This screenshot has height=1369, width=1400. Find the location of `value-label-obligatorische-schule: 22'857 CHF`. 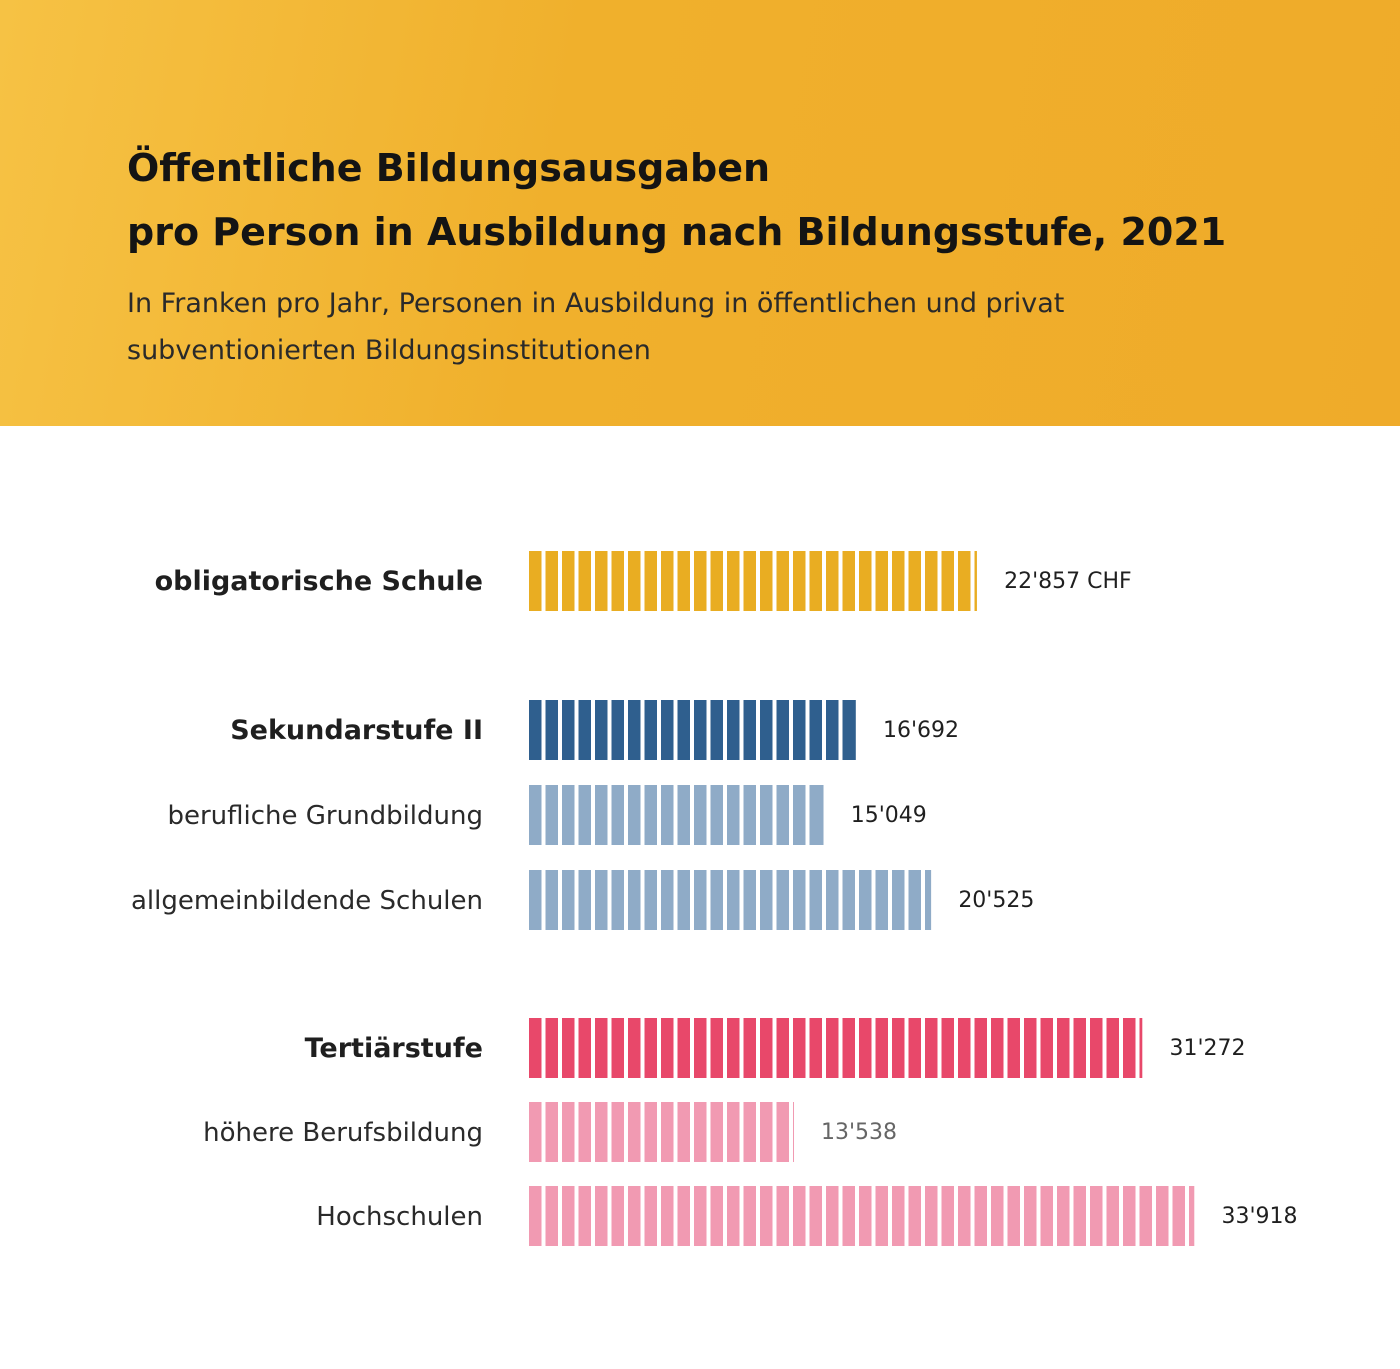

value-label-obligatorische-schule: 22'857 CHF is located at coordinates (1068, 581).